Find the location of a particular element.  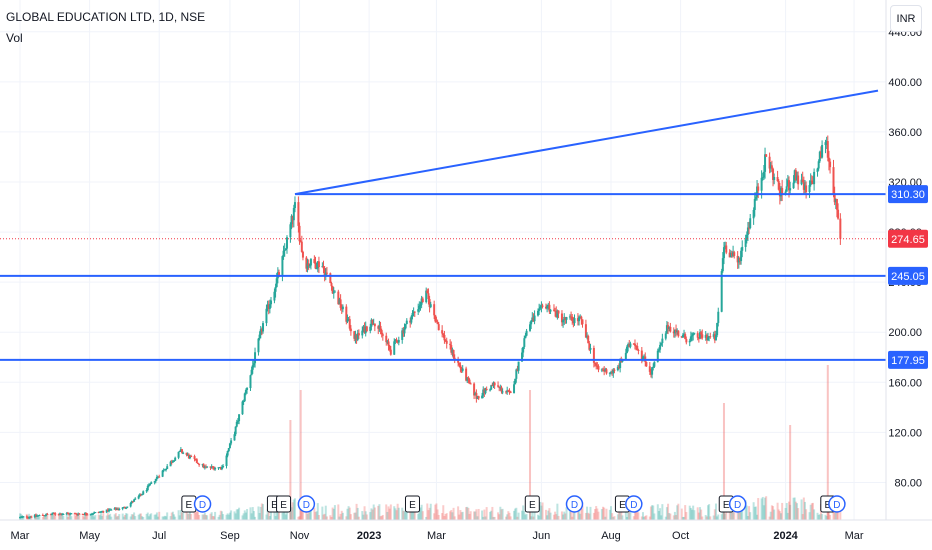

dividend-label: D is located at coordinates (574, 505).